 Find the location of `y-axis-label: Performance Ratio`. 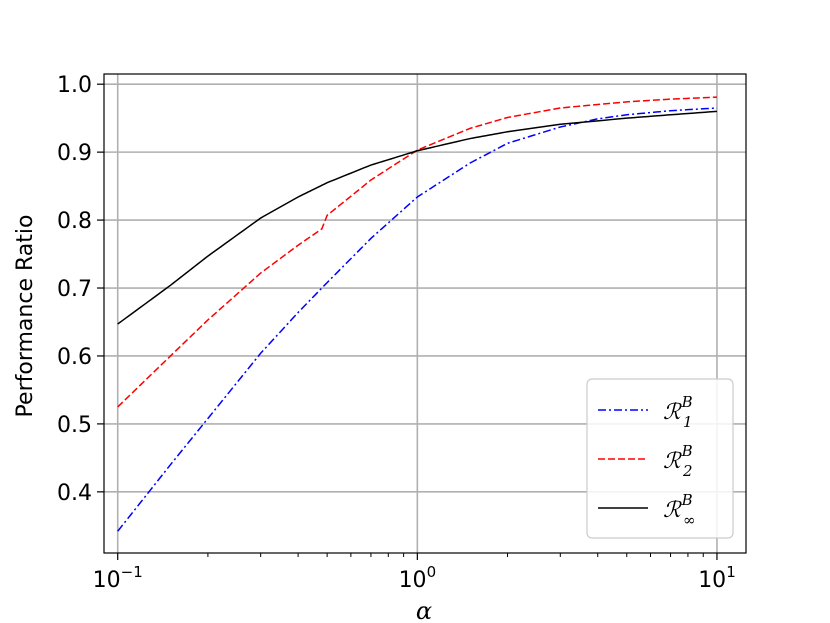

y-axis-label: Performance Ratio is located at coordinates (25, 316).